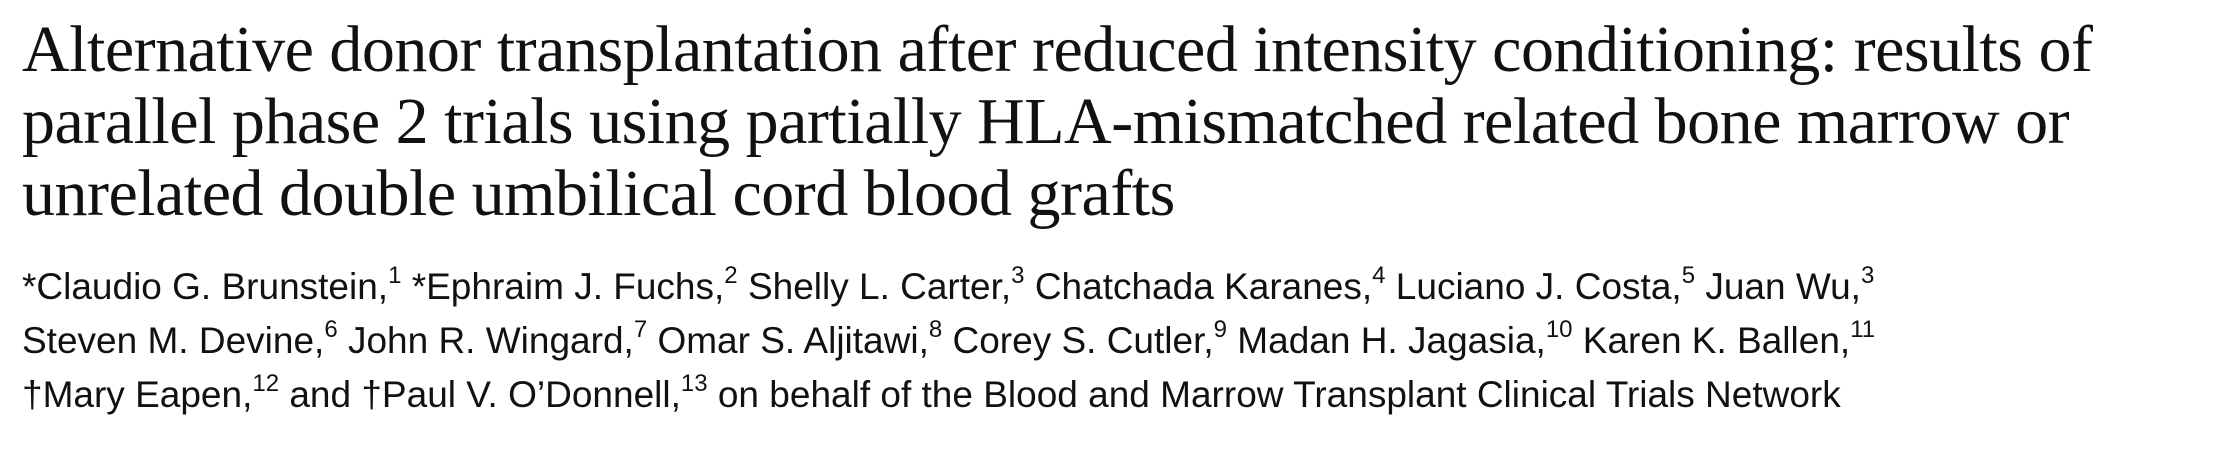  I want to click on author: and †Paul V. O’Donnell,13, so click(498, 392).